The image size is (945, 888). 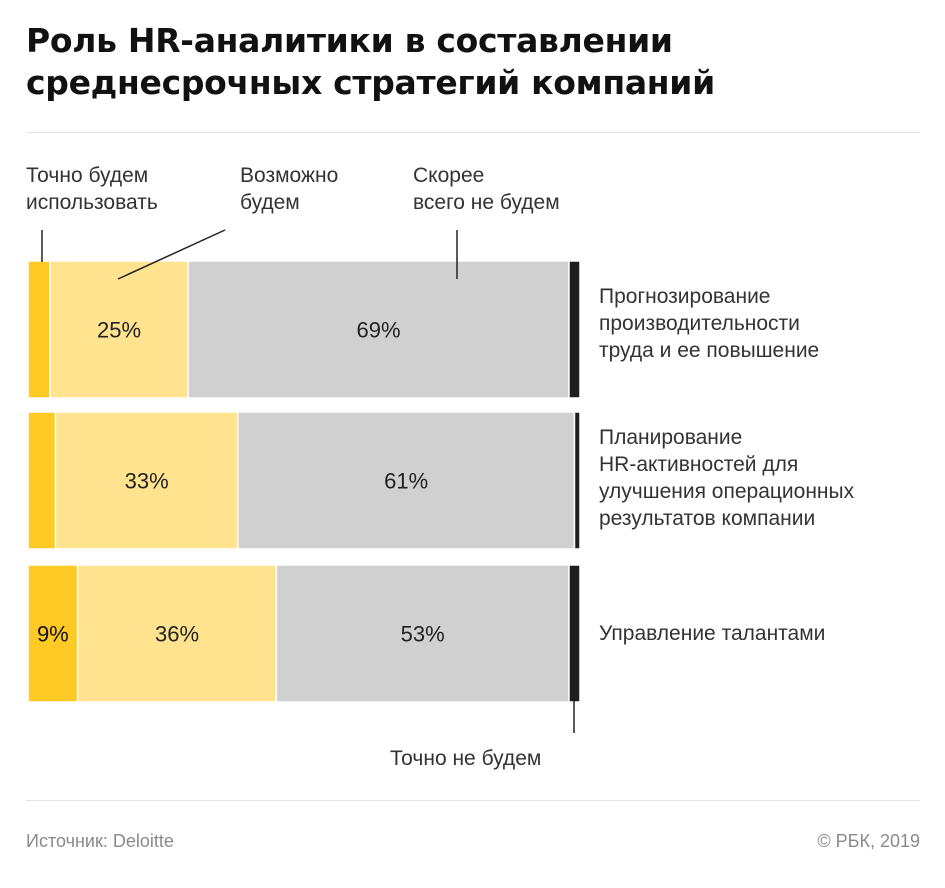 I want to click on category-label-line: Планирование, so click(x=671, y=437).